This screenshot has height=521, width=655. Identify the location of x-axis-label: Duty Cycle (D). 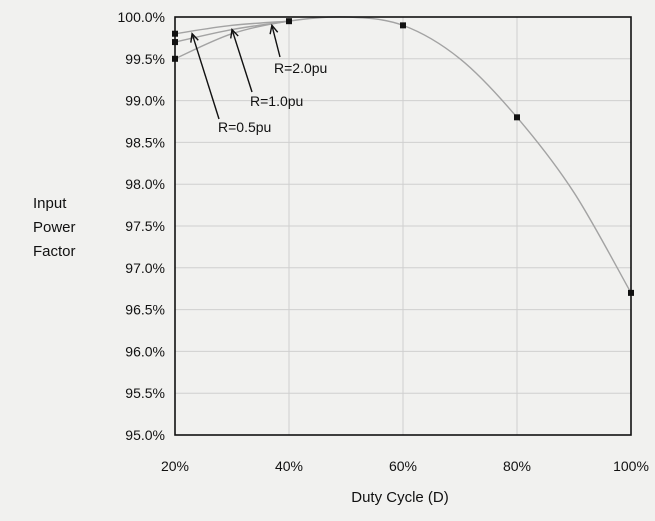
(400, 497).